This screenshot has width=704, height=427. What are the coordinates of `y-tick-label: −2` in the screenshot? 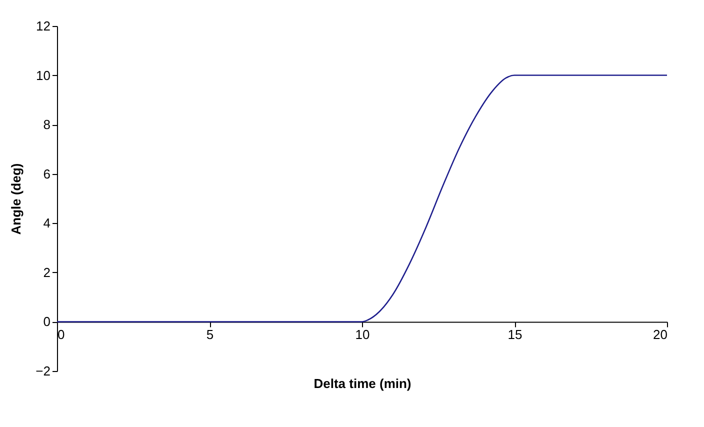 It's located at (43, 371).